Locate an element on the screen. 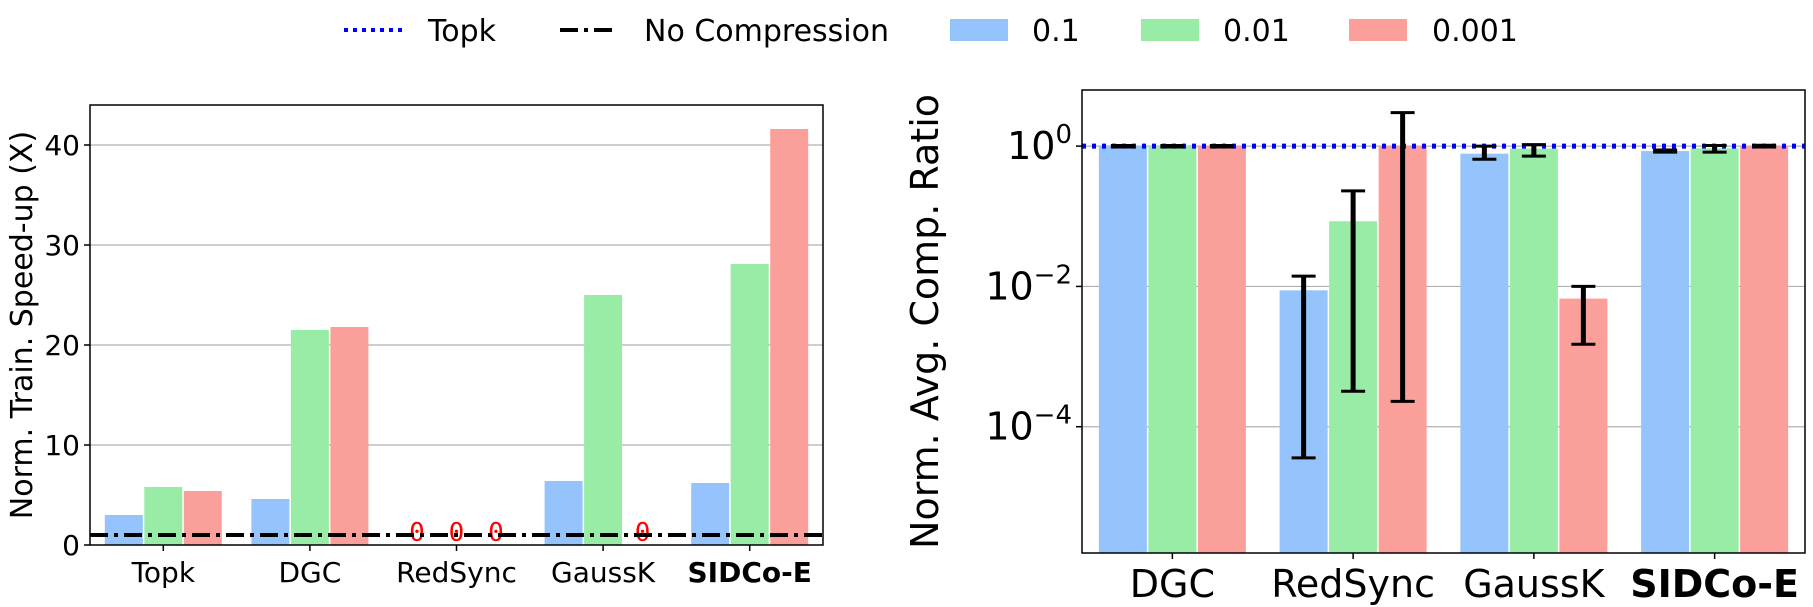 Image resolution: width=1813 pixels, height=607 pixels. legend-label-0-01: 0.01 is located at coordinates (1256, 31).